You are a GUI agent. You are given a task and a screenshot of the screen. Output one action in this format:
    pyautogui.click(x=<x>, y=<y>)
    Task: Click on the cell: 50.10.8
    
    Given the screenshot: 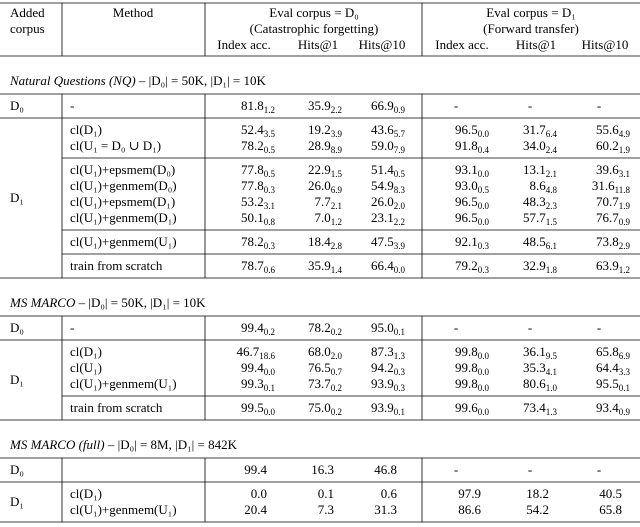 What is the action you would take?
    pyautogui.click(x=258, y=218)
    